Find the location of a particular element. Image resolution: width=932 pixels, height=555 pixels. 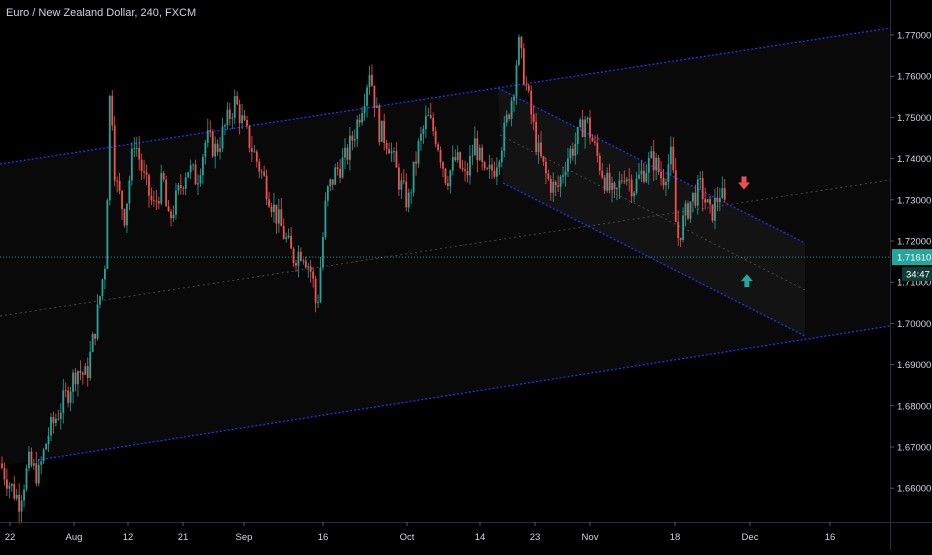

price-tick-label: 1.72000 is located at coordinates (914, 242).